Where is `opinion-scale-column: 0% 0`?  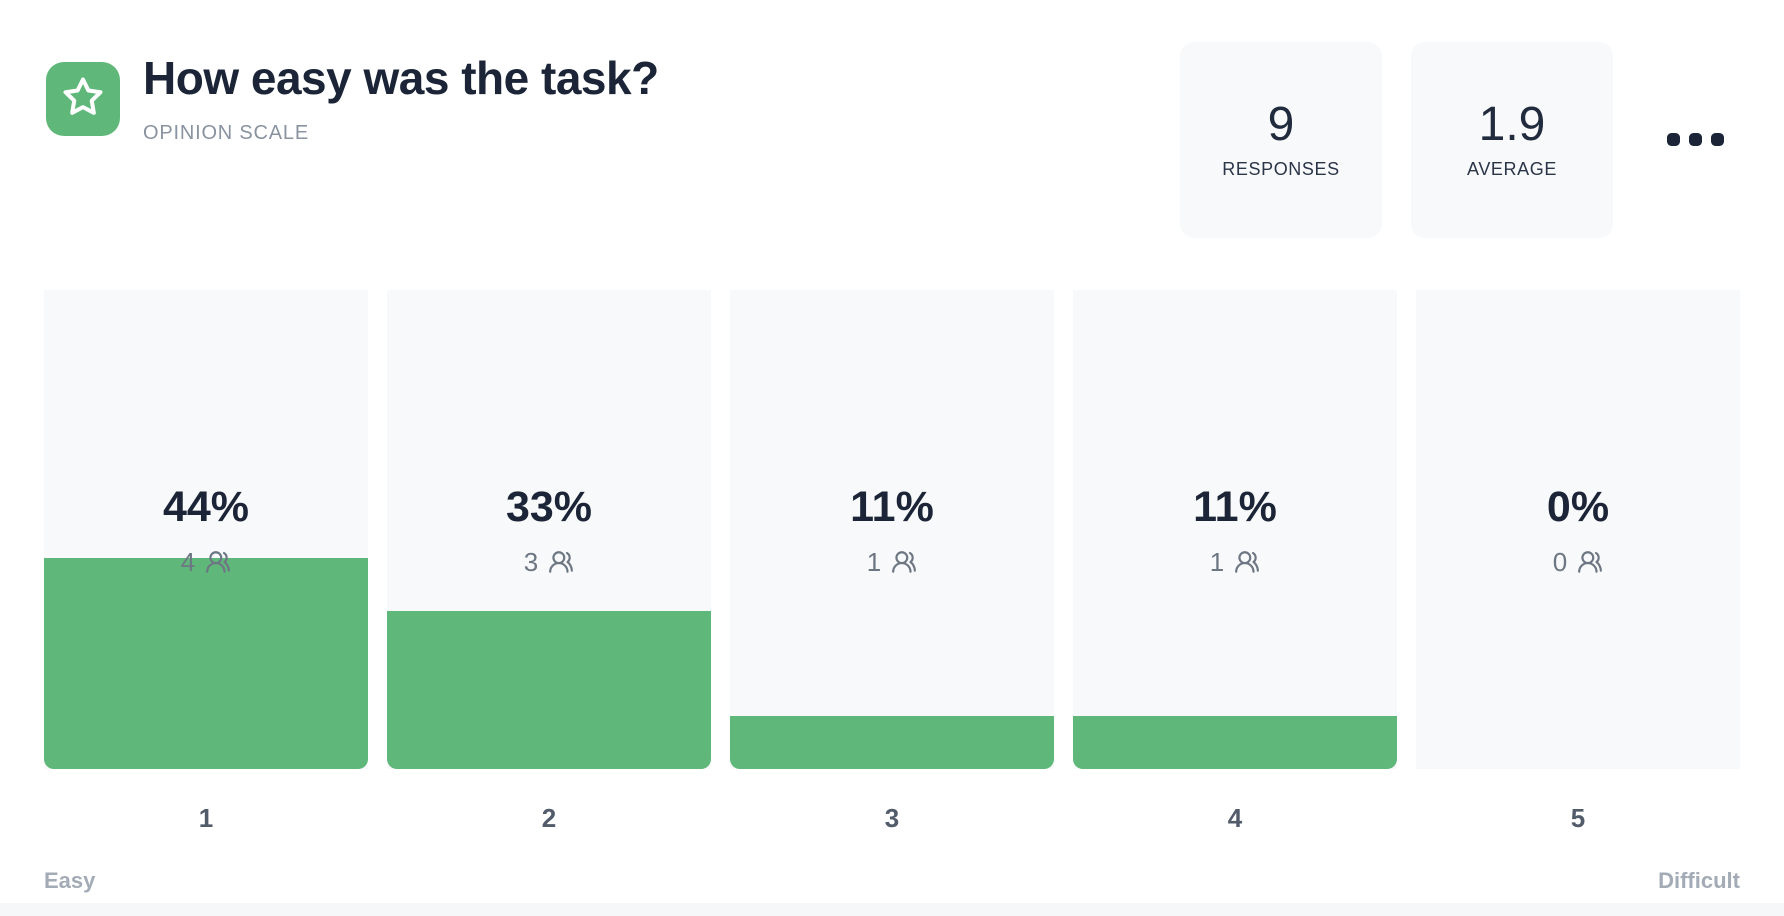 opinion-scale-column: 0% 0 is located at coordinates (1578, 529).